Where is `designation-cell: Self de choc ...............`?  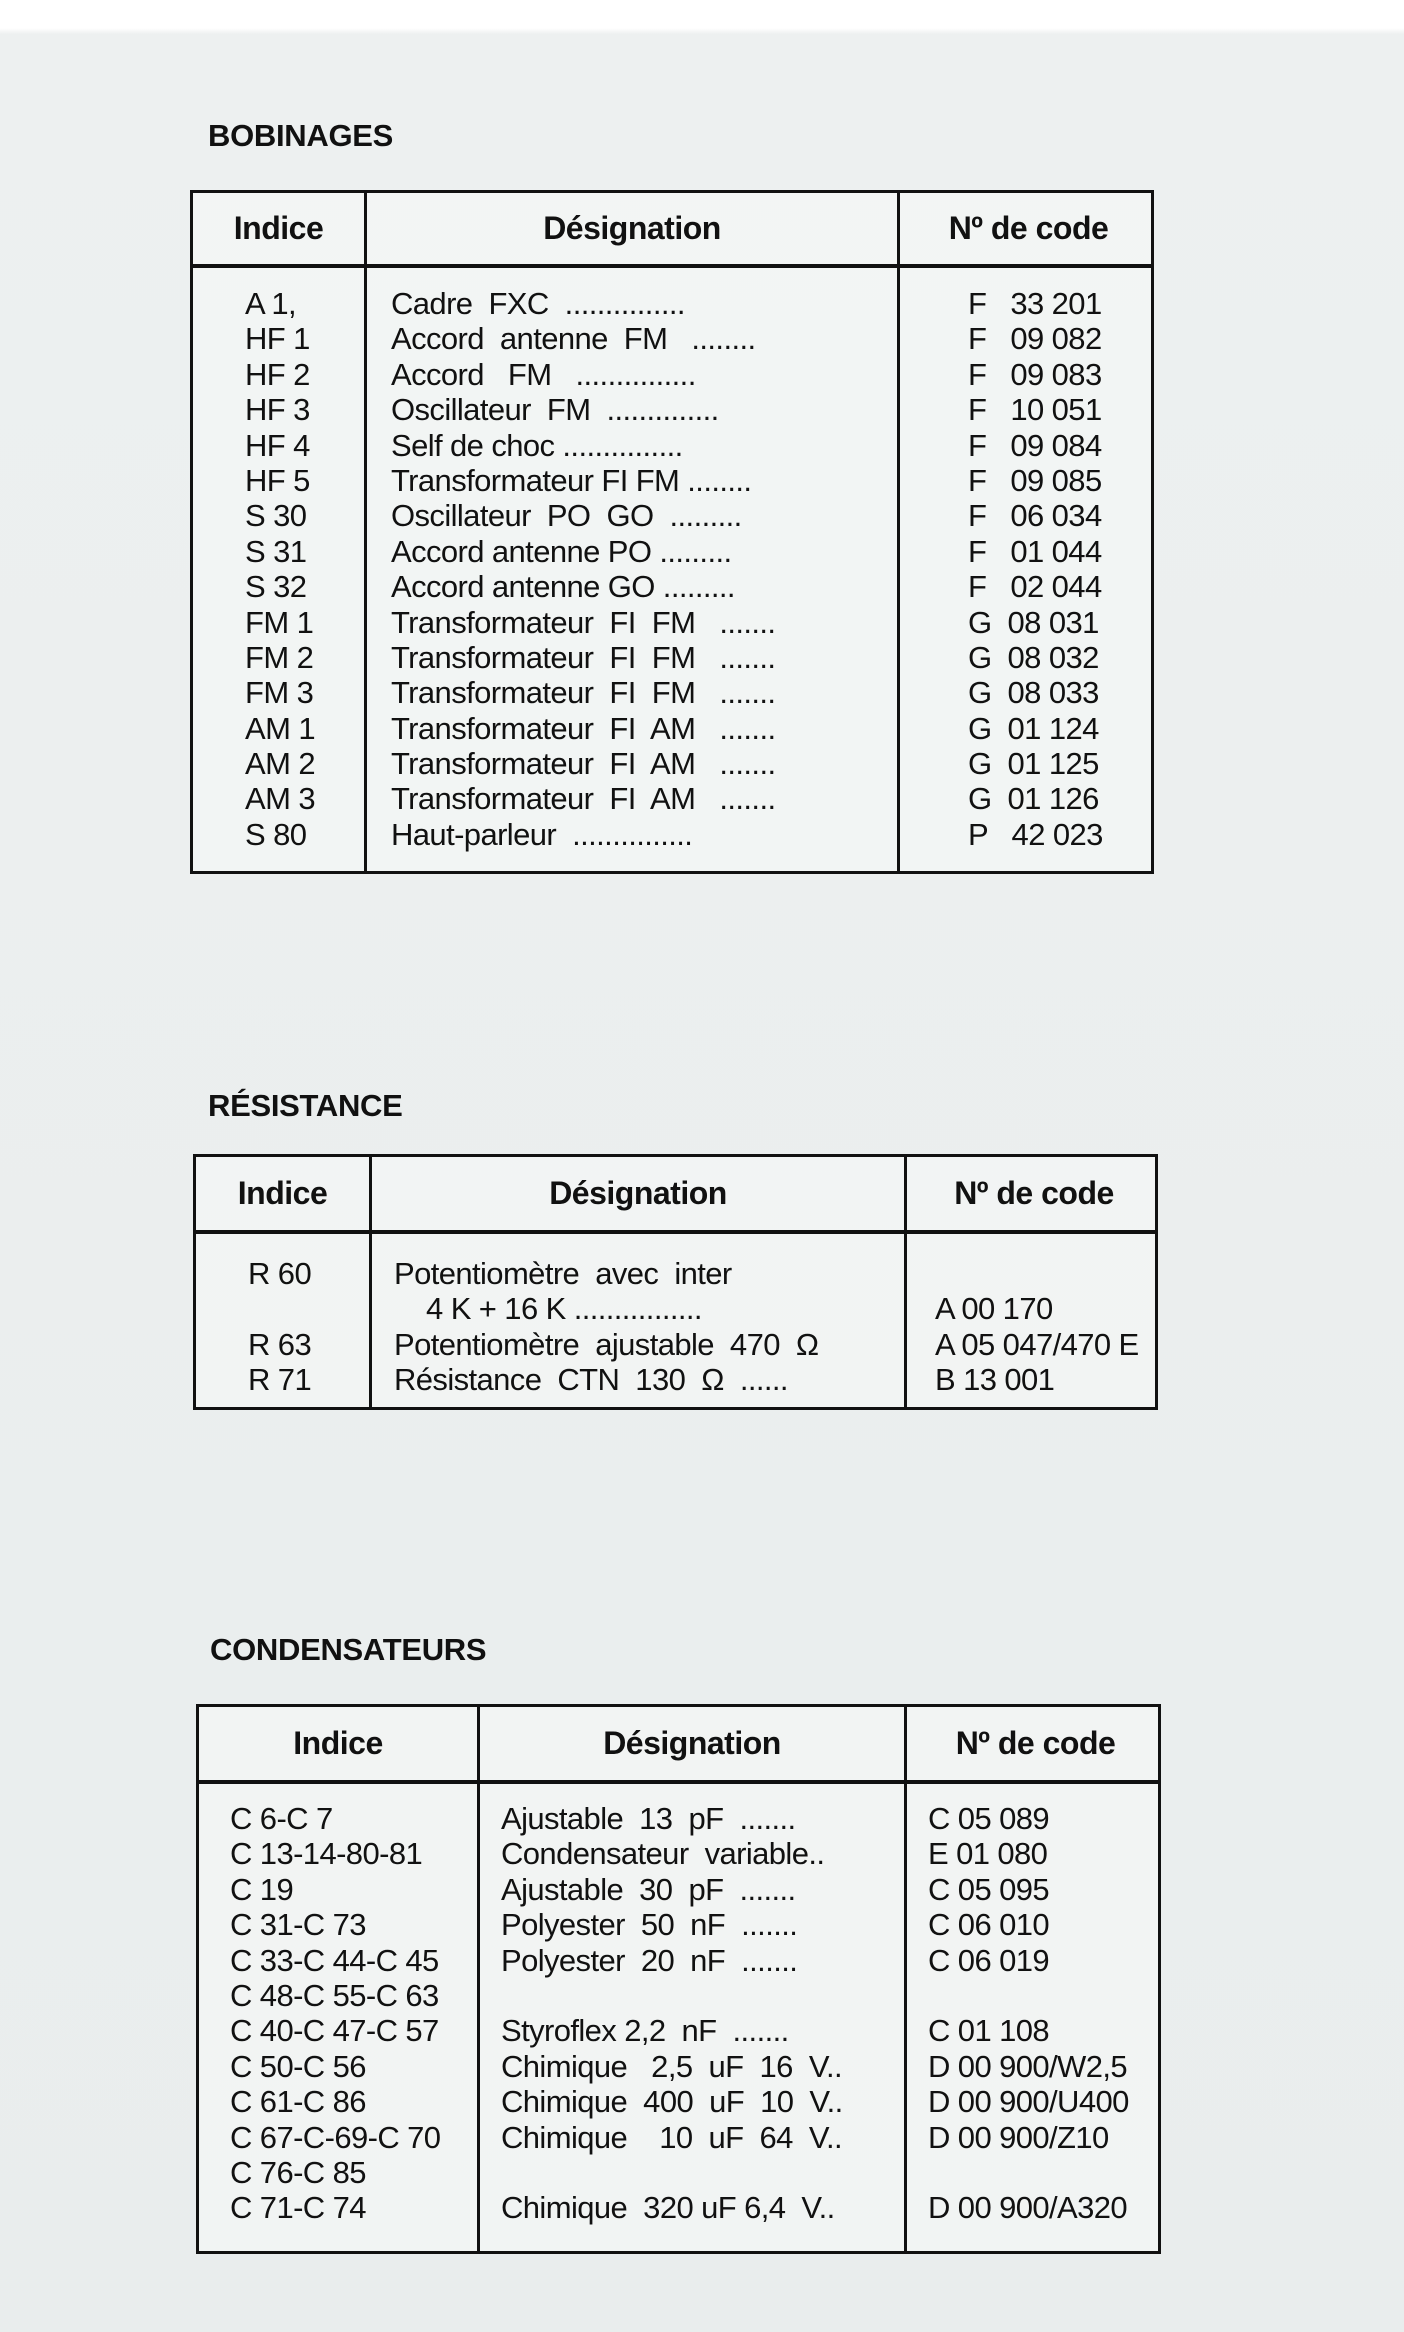
designation-cell: Self de choc ............... is located at coordinates (537, 445).